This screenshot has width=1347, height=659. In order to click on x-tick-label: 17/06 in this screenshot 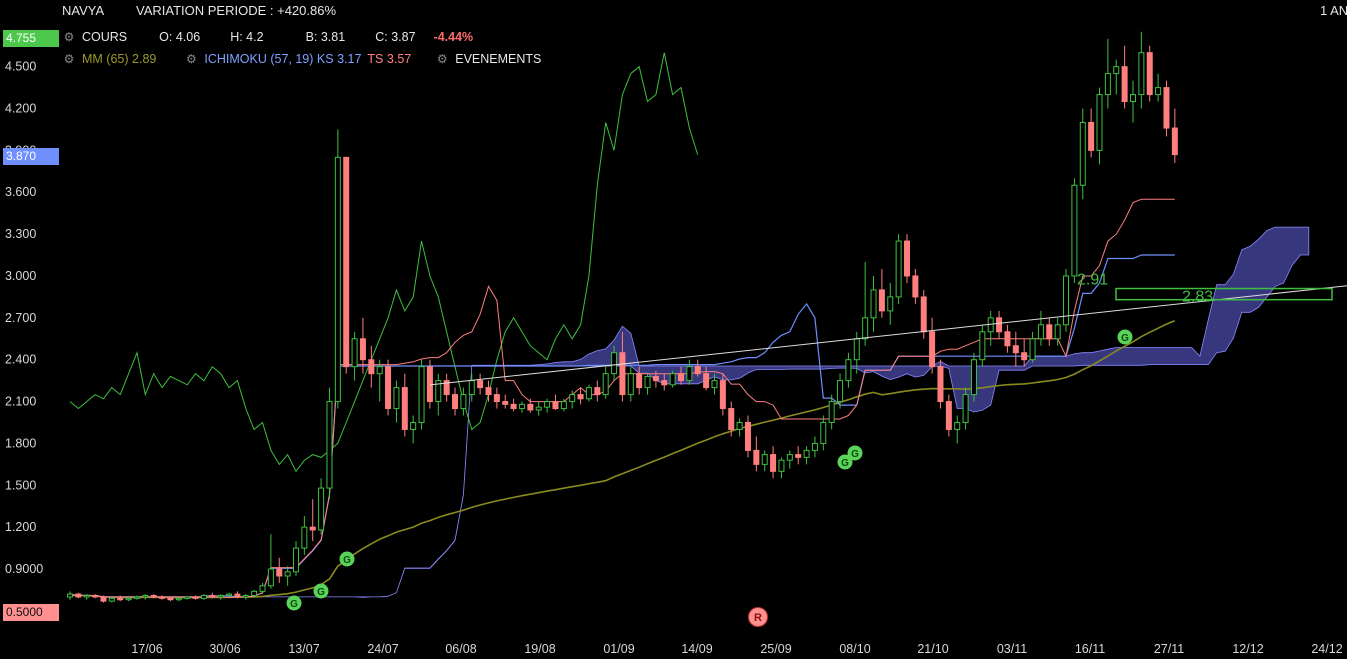, I will do `click(146, 649)`.